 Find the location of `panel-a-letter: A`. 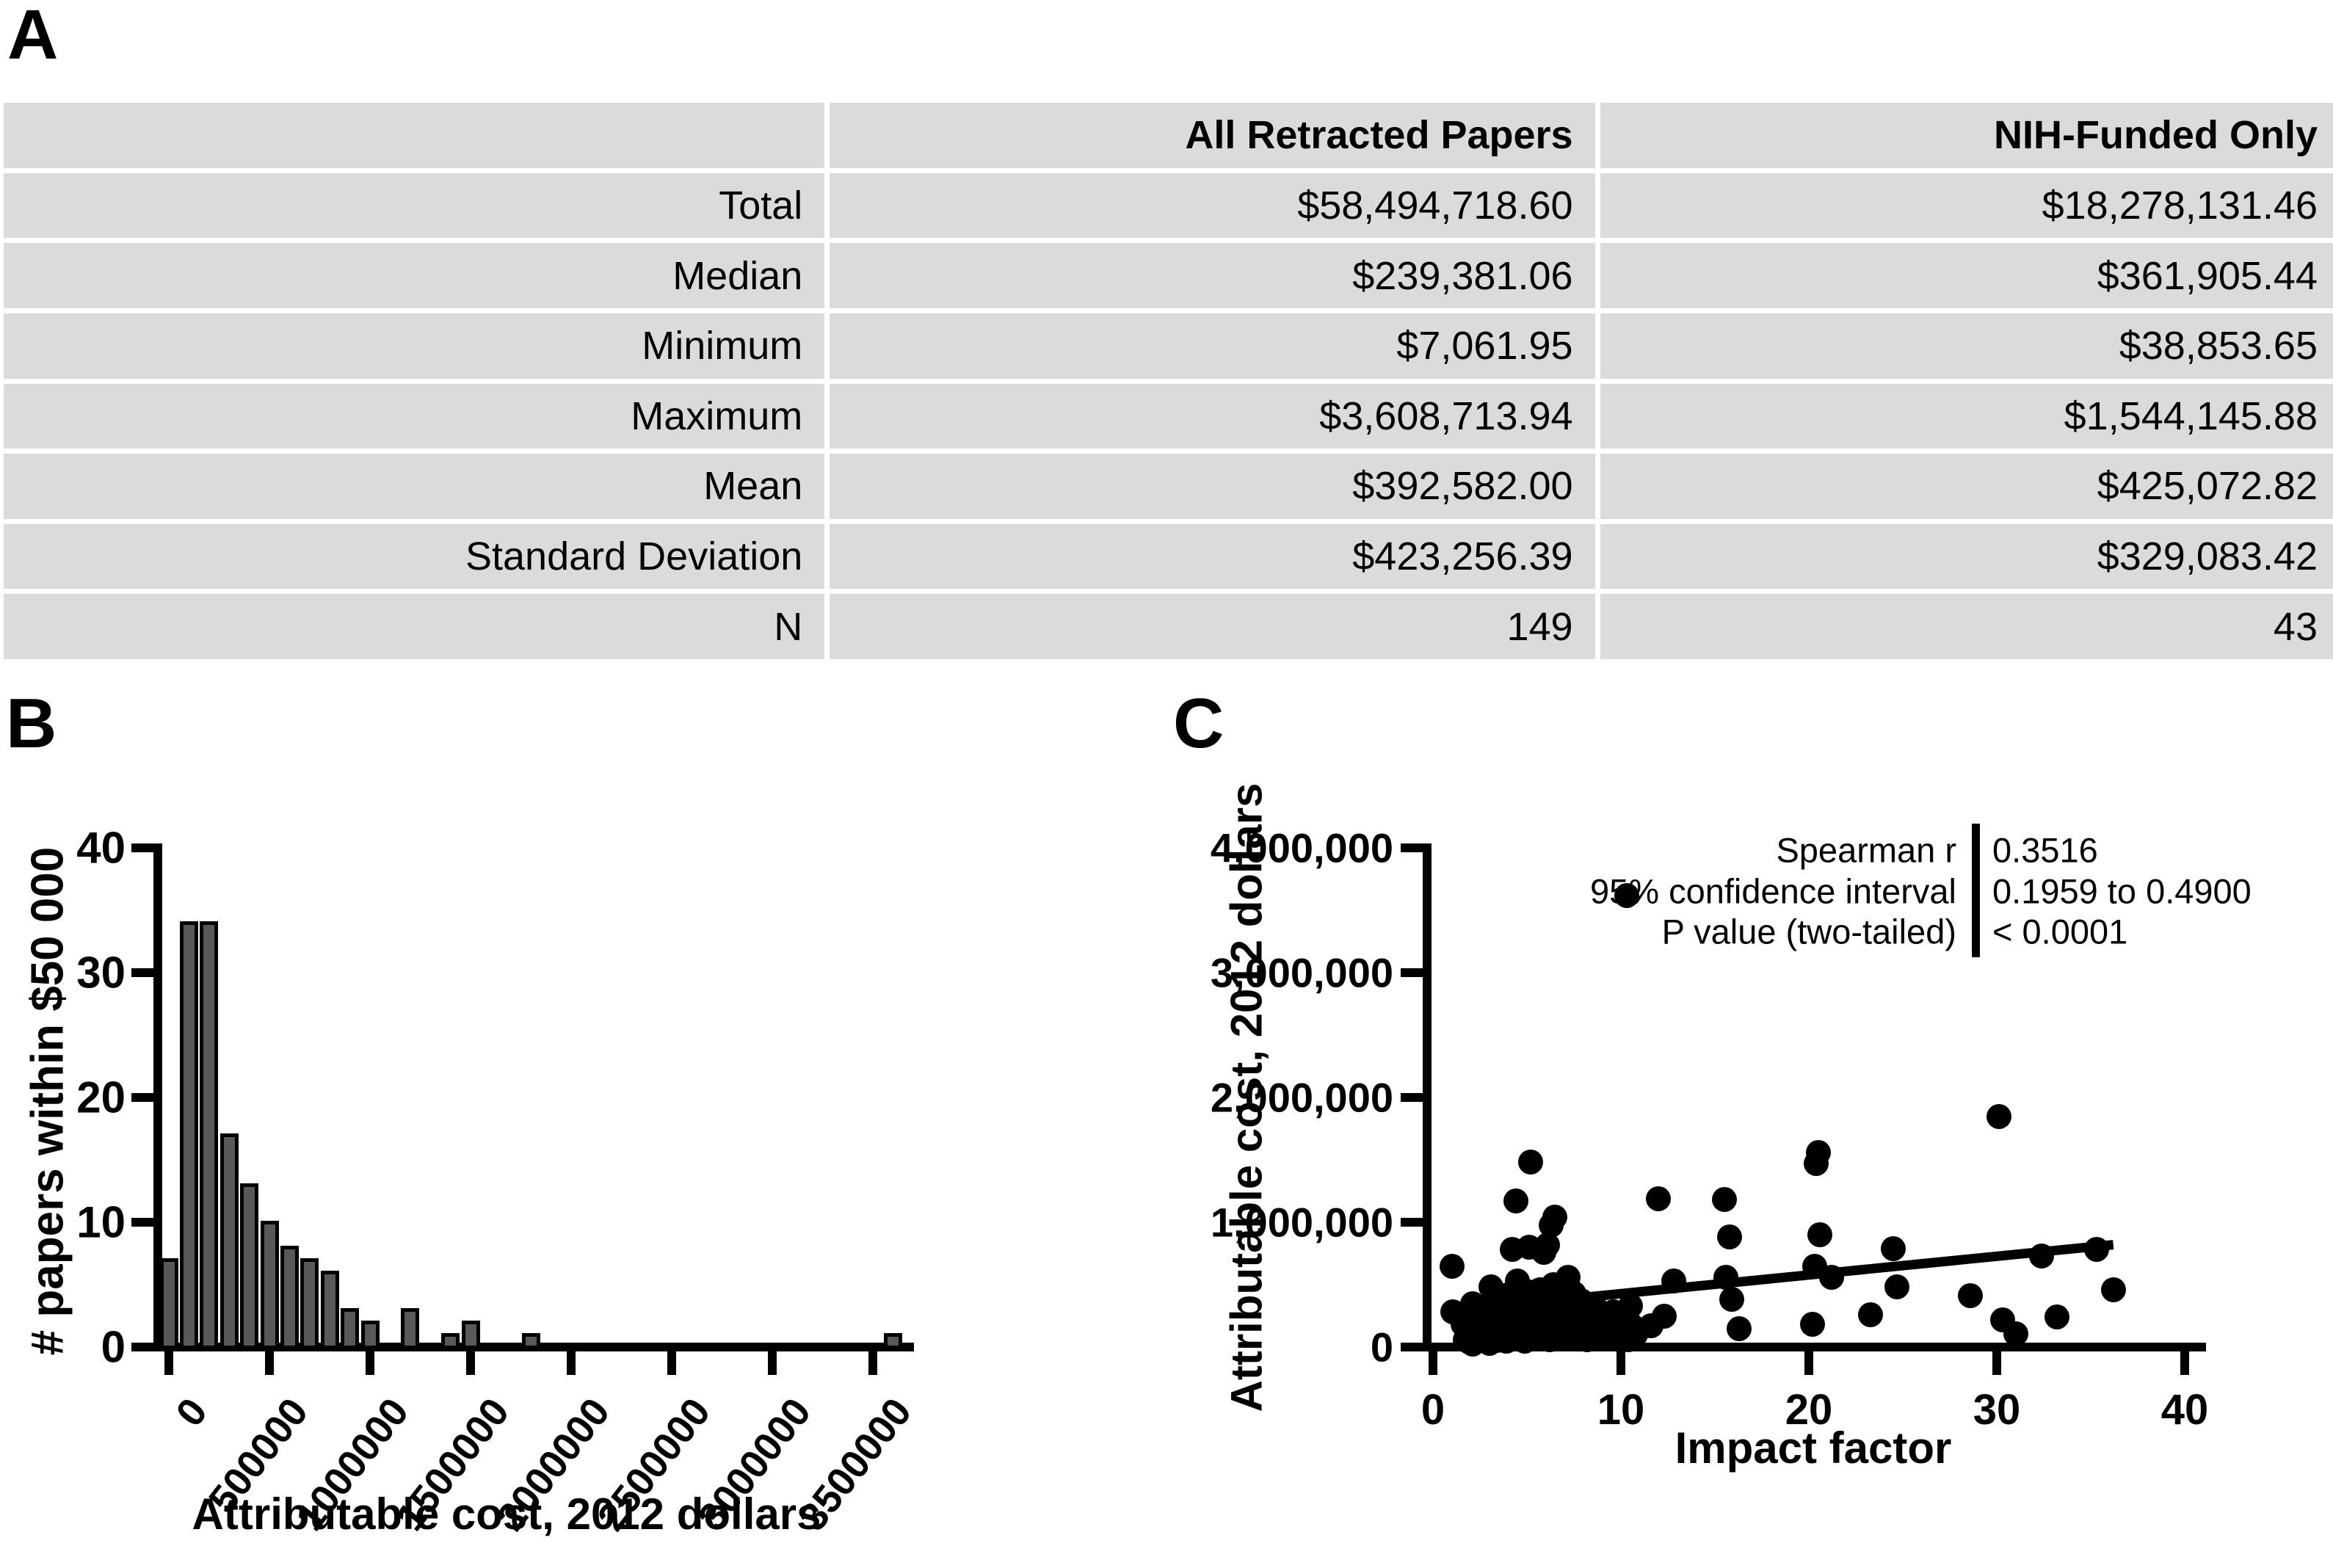

panel-a-letter: A is located at coordinates (33, 37).